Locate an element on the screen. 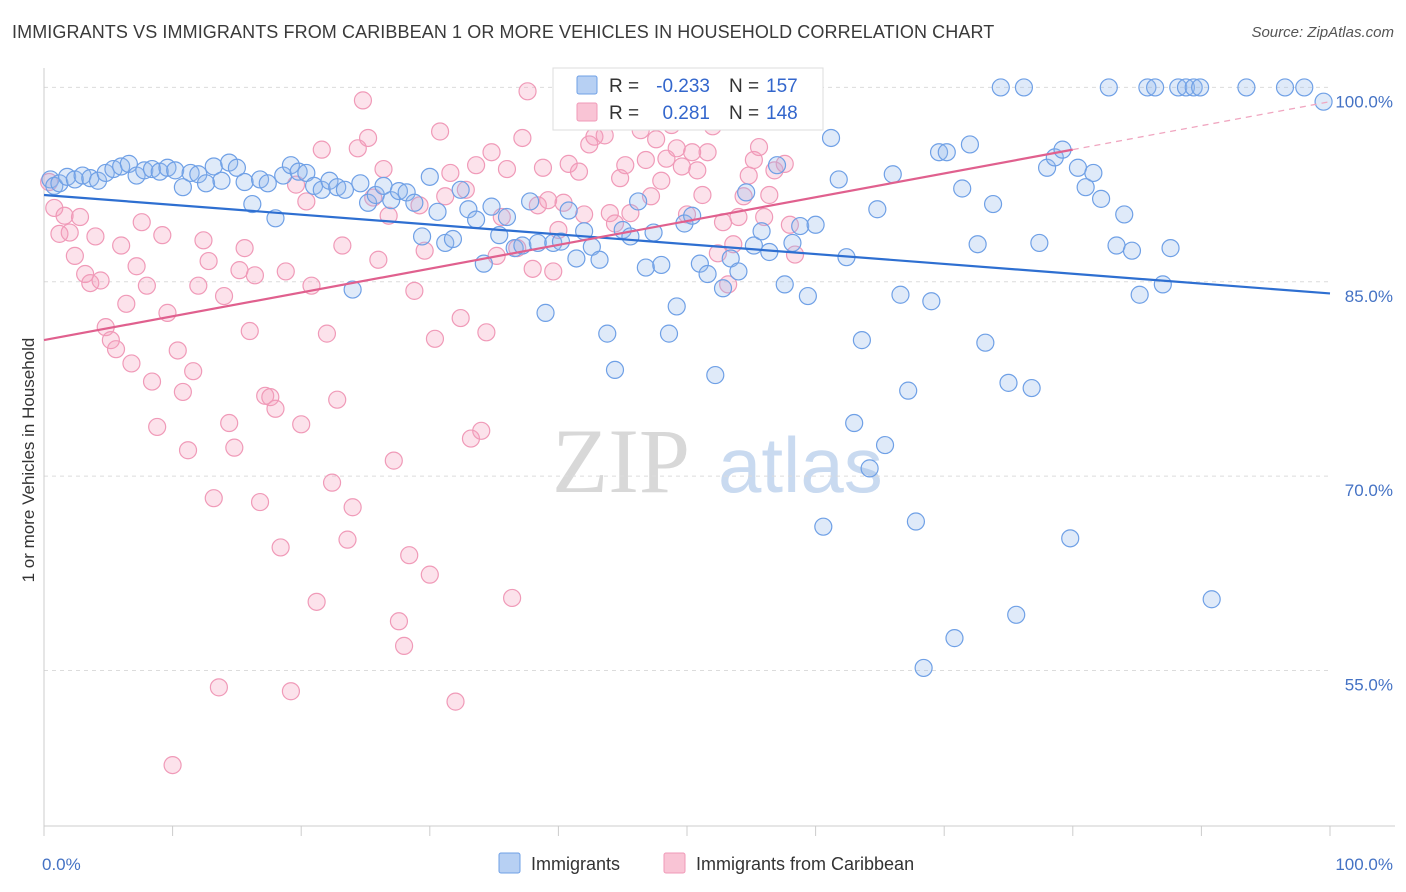  stats-legend: R = -0.233 N = 157 R = 0.281 N = 148 is located at coordinates (688, 99).